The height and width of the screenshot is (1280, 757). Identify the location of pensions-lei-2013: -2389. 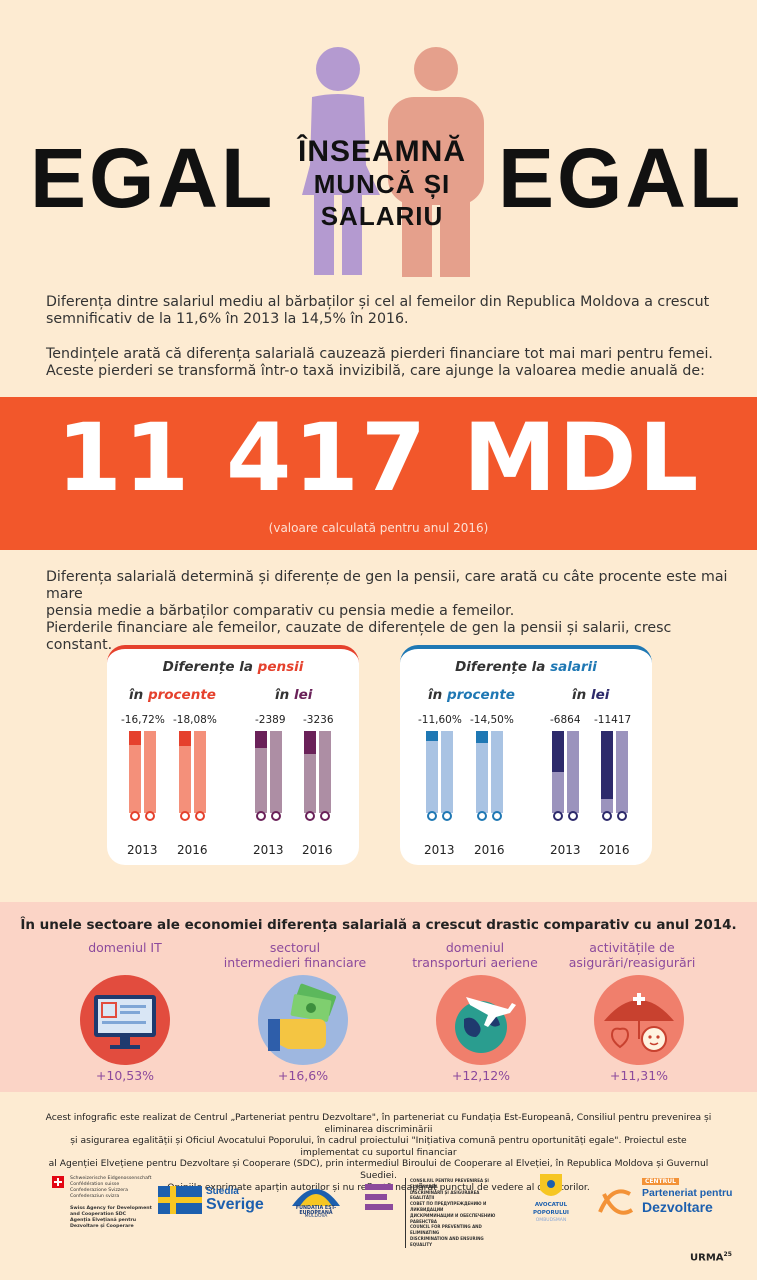
(270, 720).